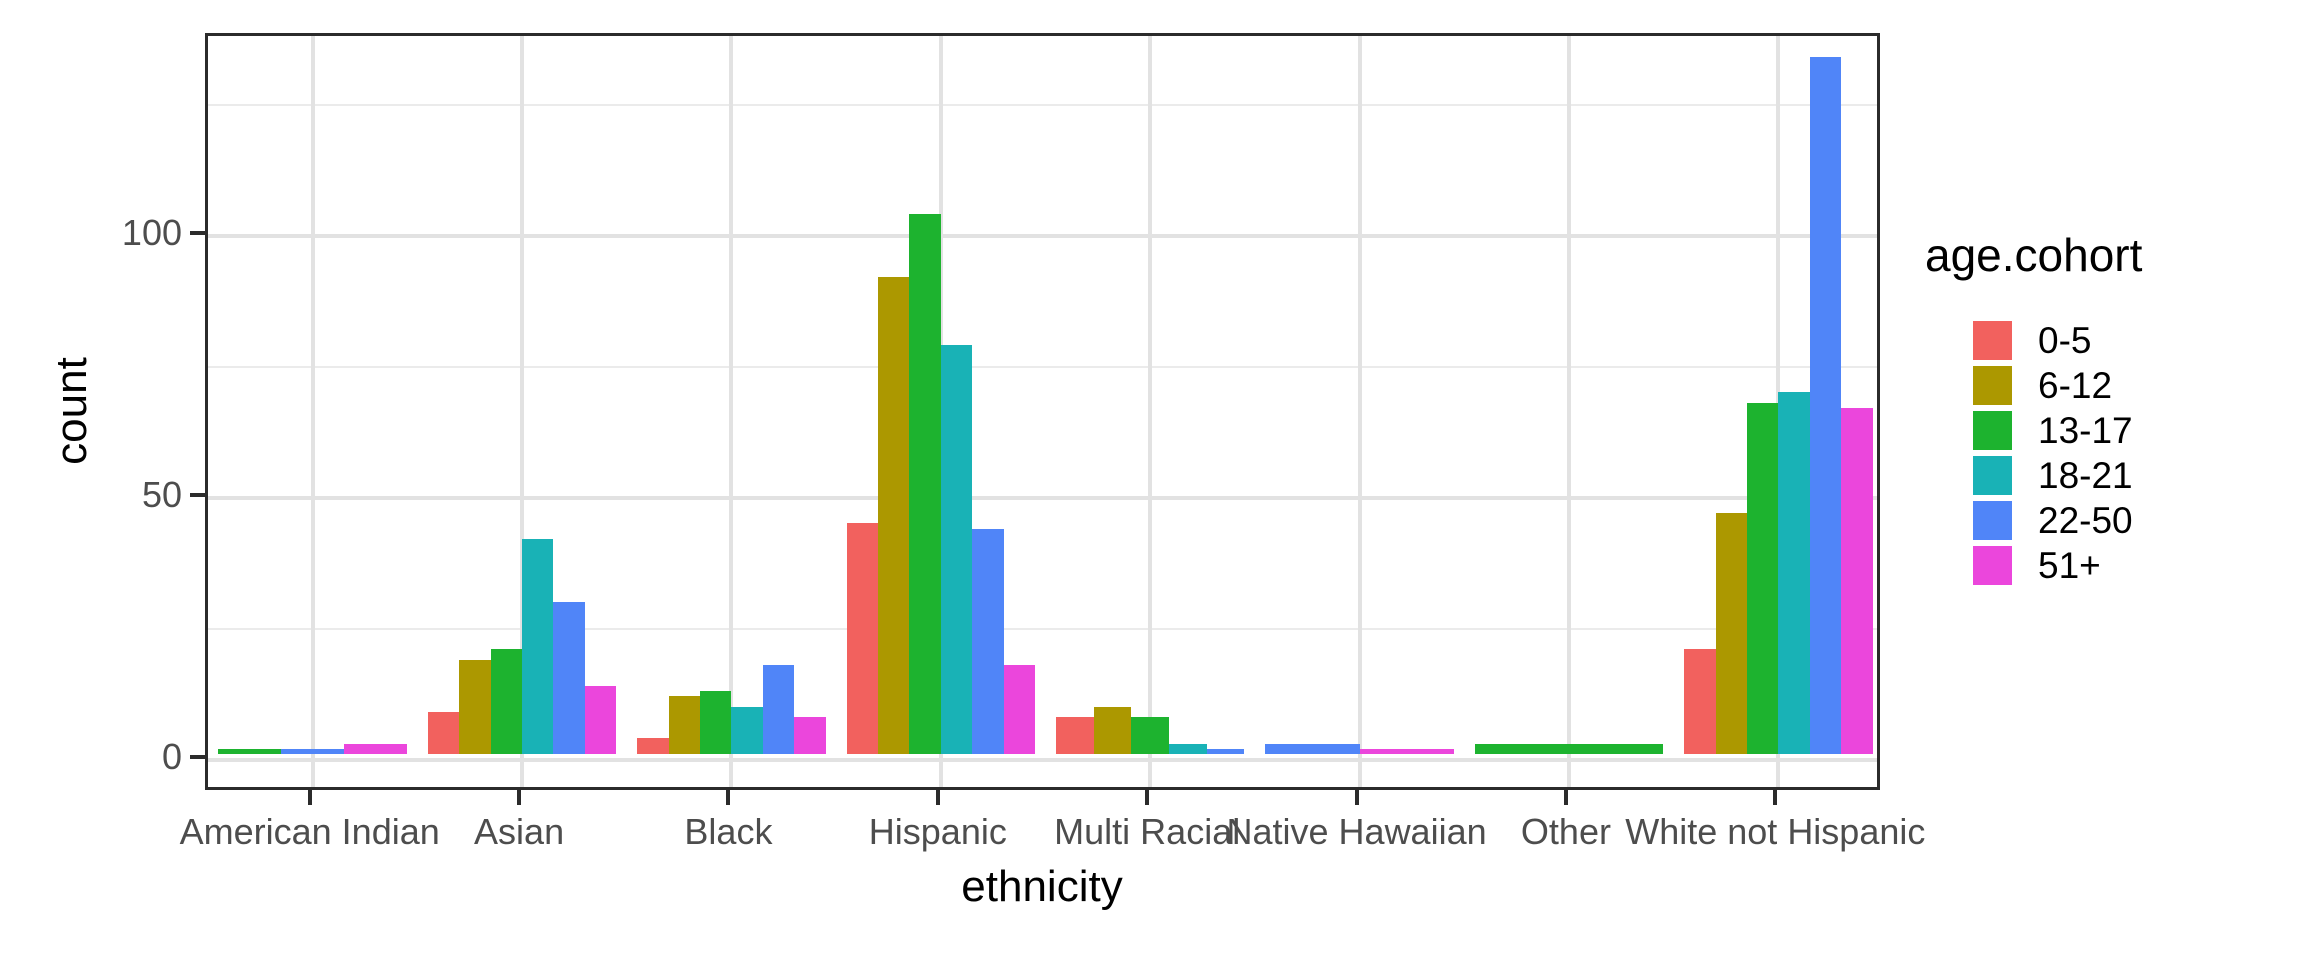 The height and width of the screenshot is (960, 2304). What do you see at coordinates (161, 494) in the screenshot?
I see `y-tick-label-50: 50` at bounding box center [161, 494].